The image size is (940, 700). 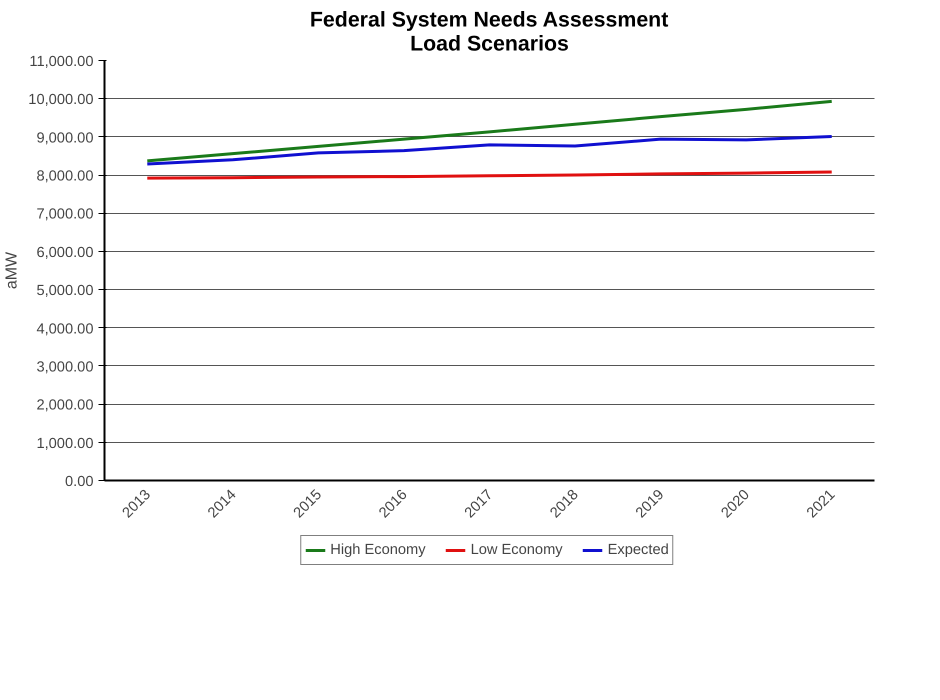 What do you see at coordinates (65, 214) in the screenshot?
I see `y-tick-label: 7,000.00` at bounding box center [65, 214].